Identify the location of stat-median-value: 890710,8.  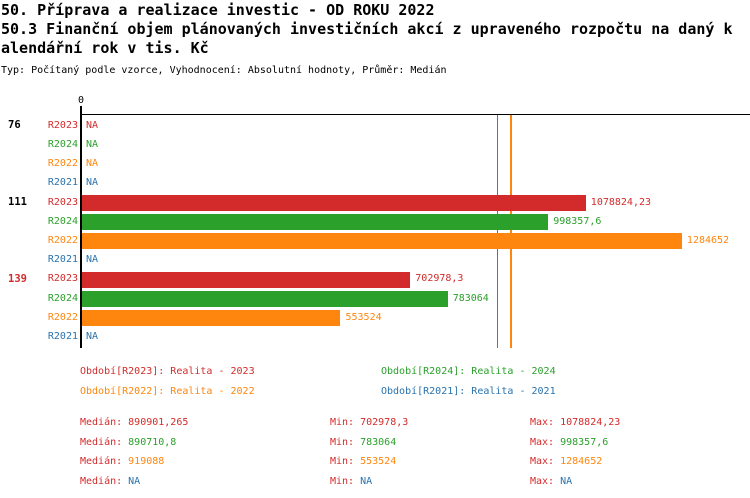
(152, 442).